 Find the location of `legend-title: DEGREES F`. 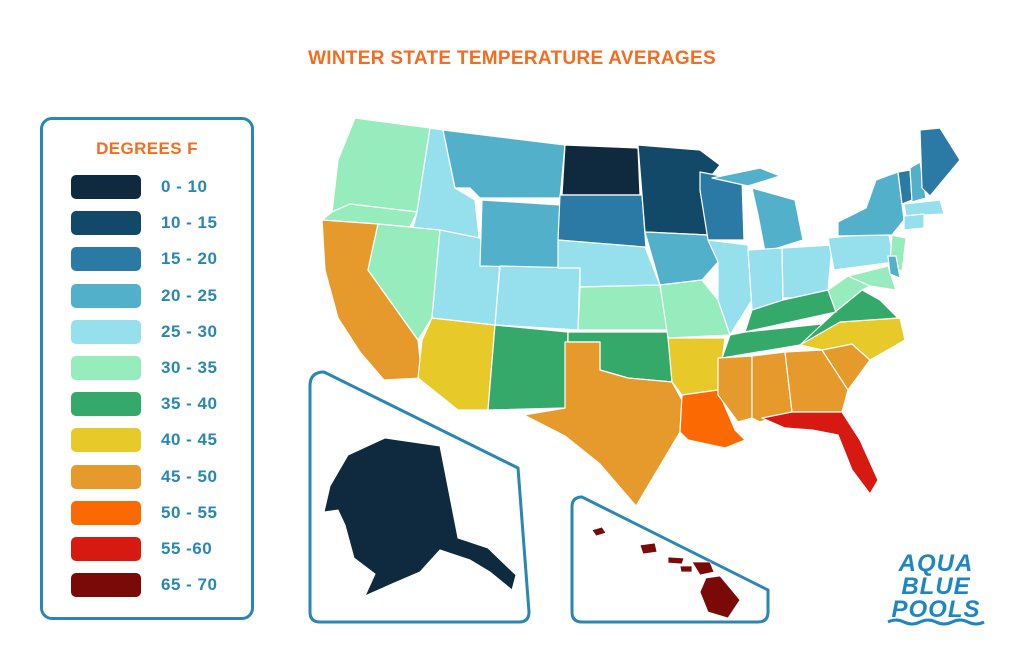

legend-title: DEGREES F is located at coordinates (147, 148).